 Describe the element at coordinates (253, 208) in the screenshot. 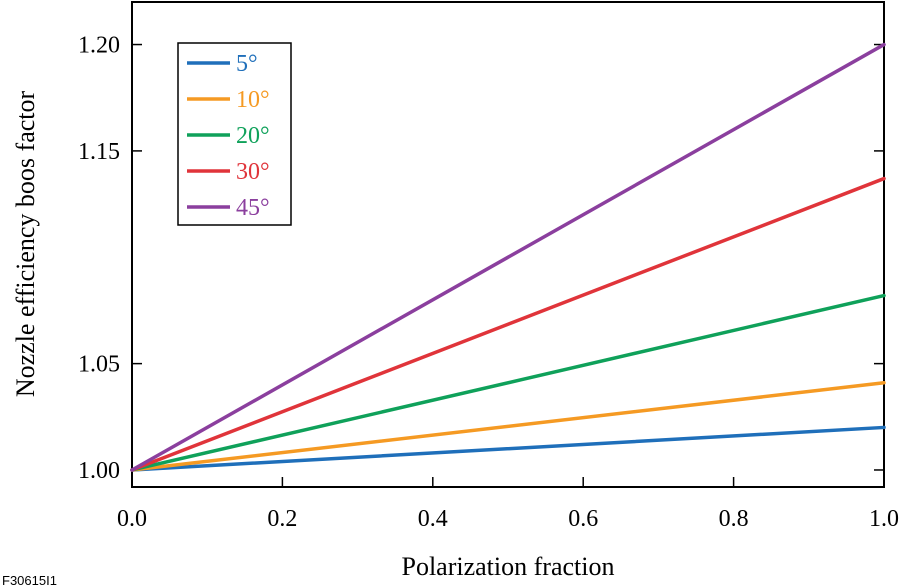

I see `legend-label: 45°` at that location.